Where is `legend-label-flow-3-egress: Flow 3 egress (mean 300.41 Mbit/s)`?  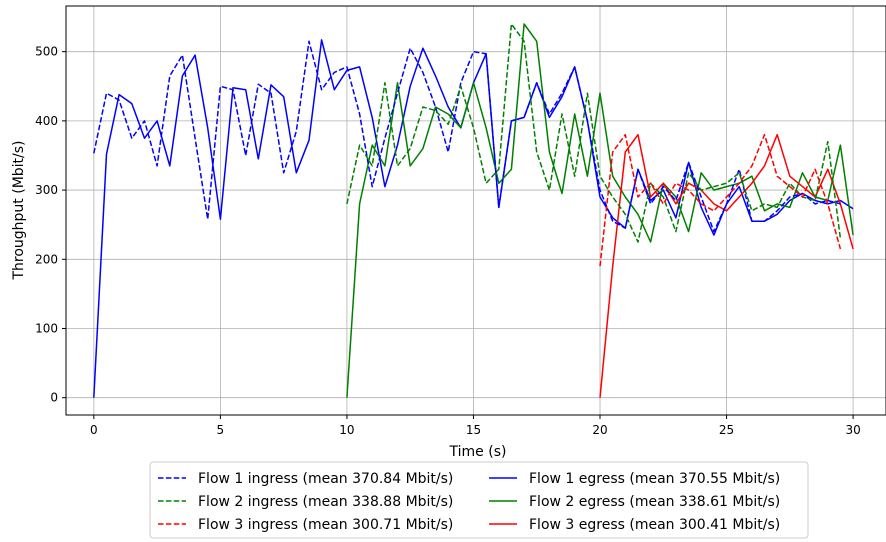 legend-label-flow-3-egress: Flow 3 egress (mean 300.41 Mbit/s) is located at coordinates (654, 525).